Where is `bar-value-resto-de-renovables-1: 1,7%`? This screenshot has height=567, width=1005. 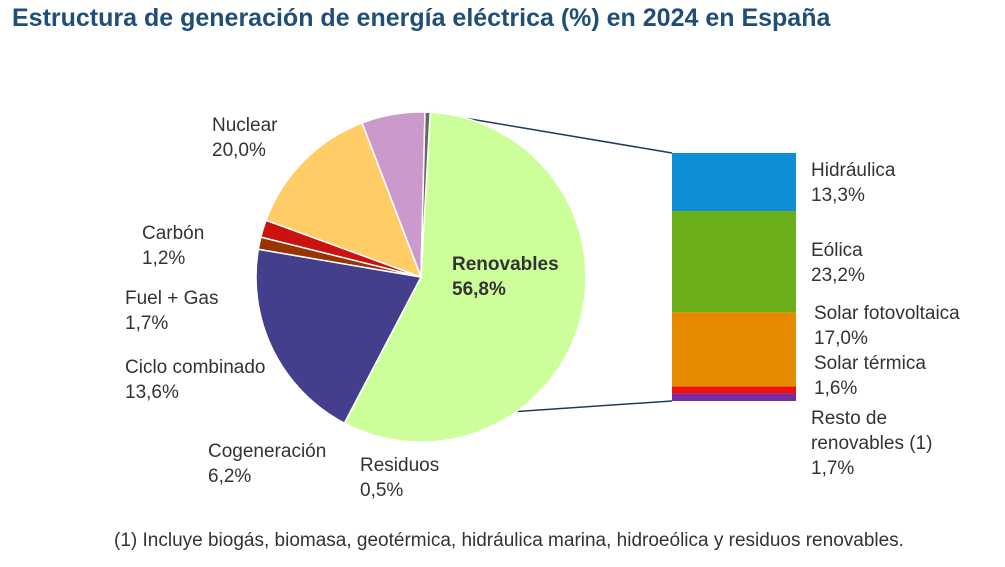
bar-value-resto-de-renovables-1: 1,7% is located at coordinates (832, 468).